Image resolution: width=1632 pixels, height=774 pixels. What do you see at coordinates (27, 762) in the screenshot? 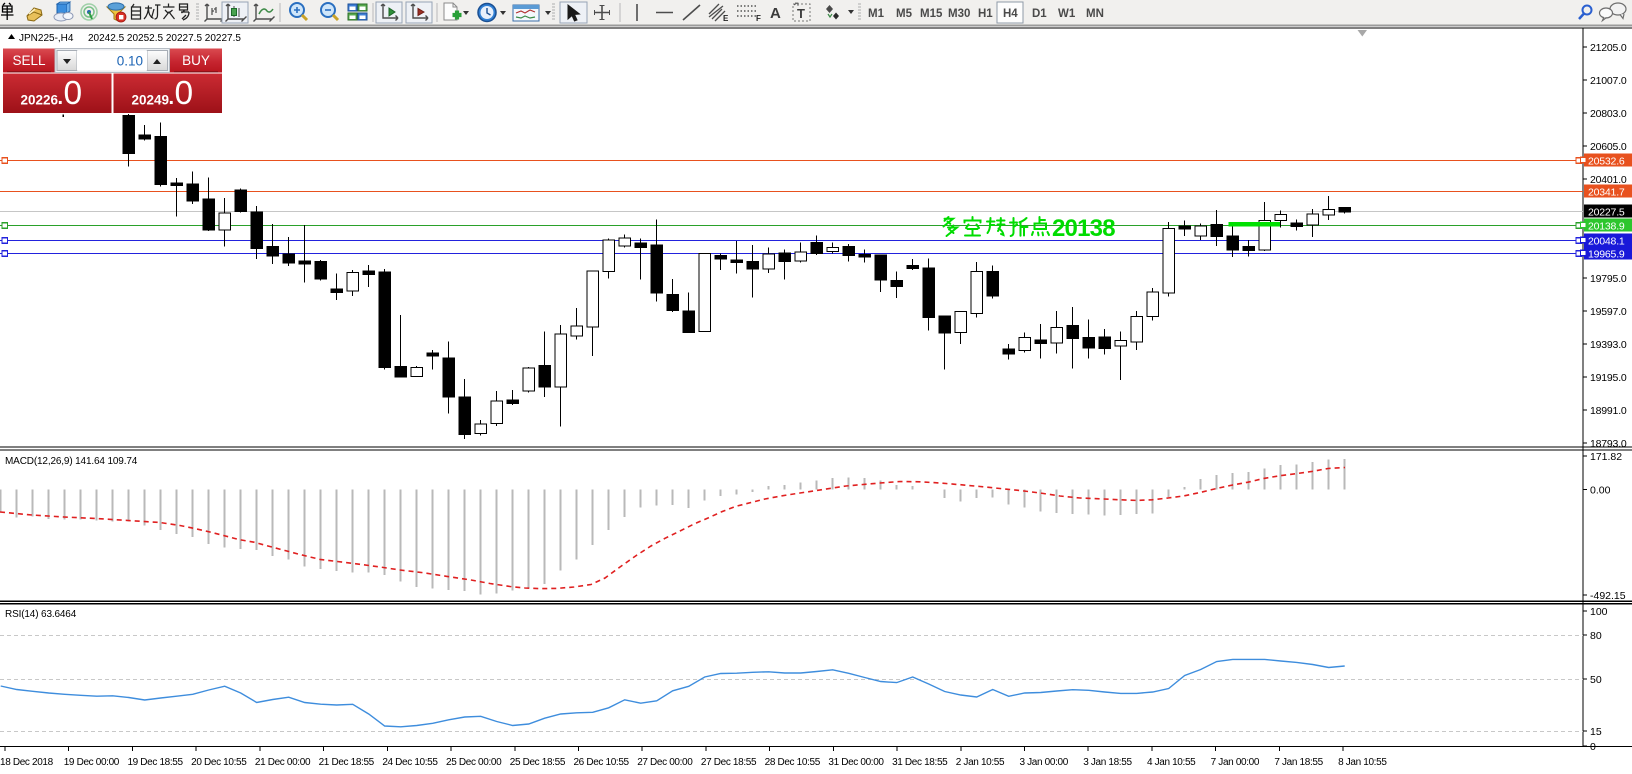
I see `svg-text: 18 Dec 2018` at bounding box center [27, 762].